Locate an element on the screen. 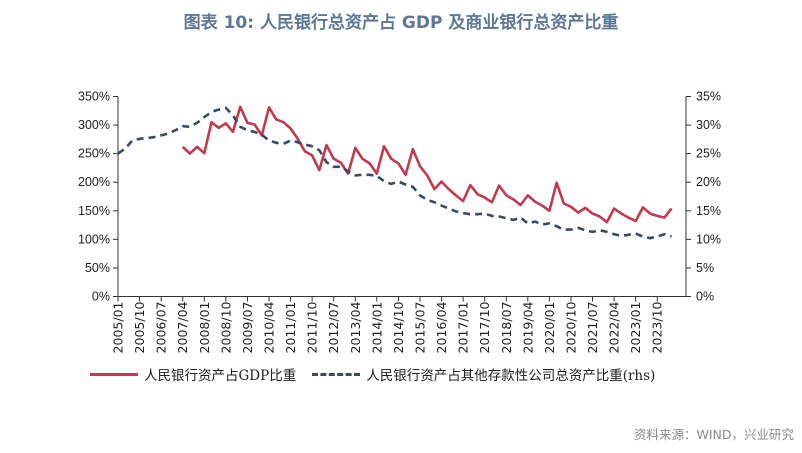  y-right-tick-label: 20% is located at coordinates (708, 182).